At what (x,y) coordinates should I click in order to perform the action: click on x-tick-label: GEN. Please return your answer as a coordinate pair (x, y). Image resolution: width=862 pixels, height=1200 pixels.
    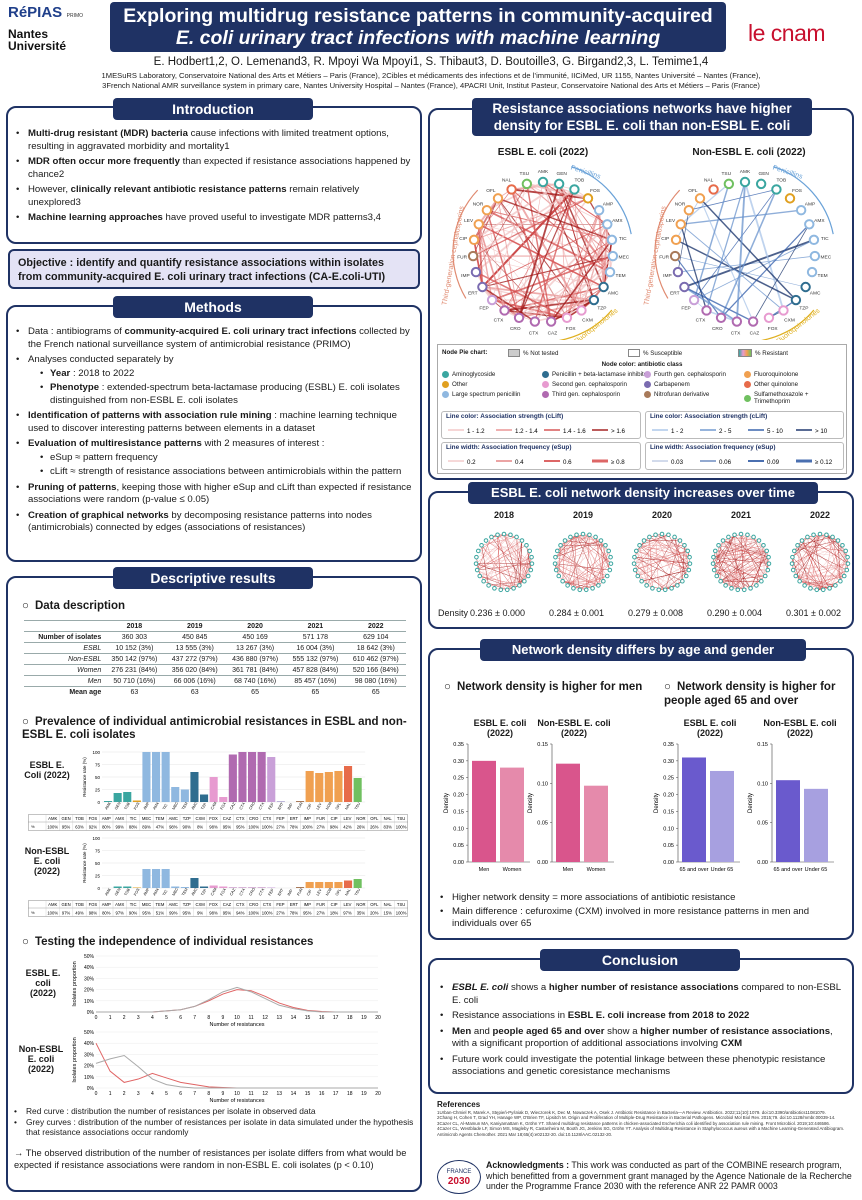
    Looking at the image, I should click on (118, 891).